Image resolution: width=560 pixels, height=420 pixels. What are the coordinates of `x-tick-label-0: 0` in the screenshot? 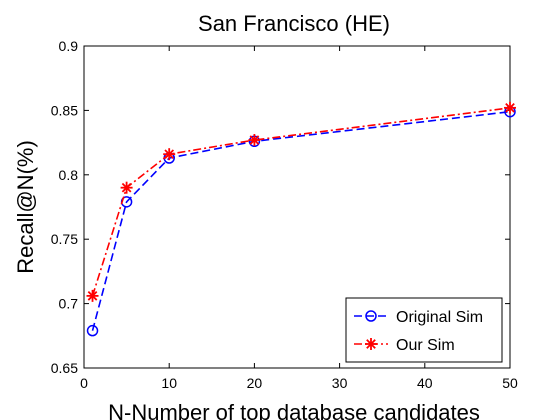 It's located at (84, 383).